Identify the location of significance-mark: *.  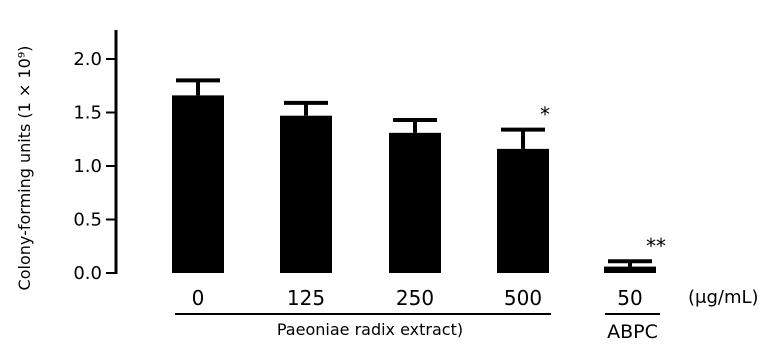
(545, 115).